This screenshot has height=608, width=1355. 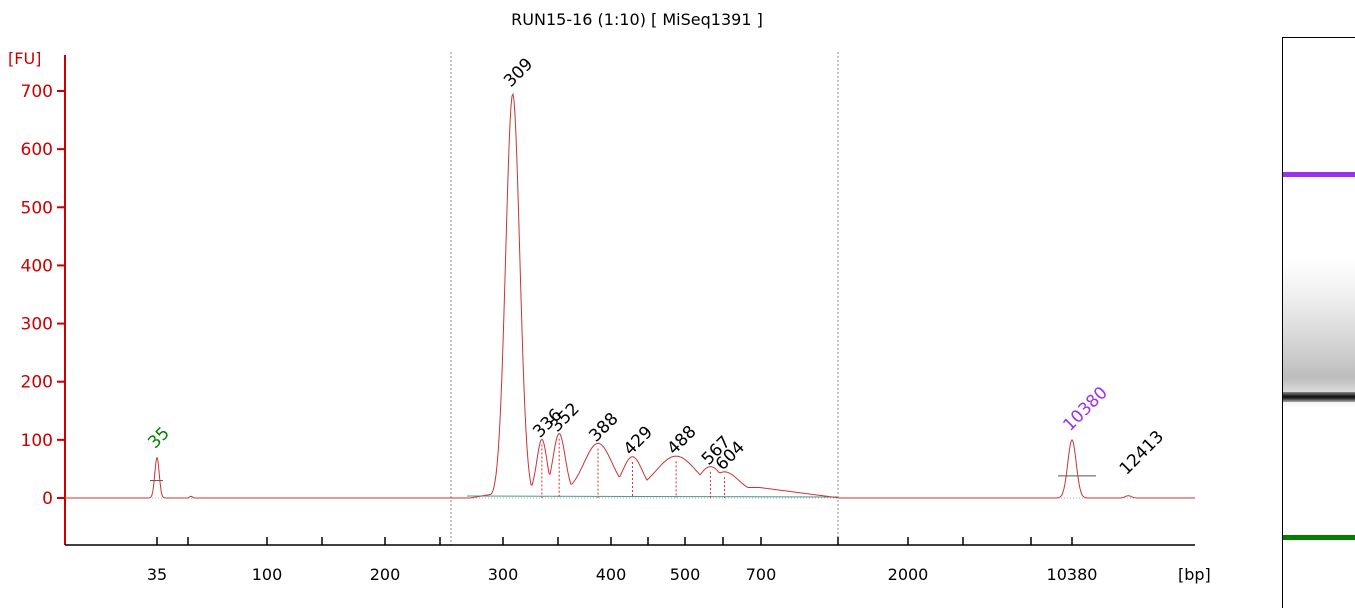 I want to click on x-tick-label: 200, so click(x=385, y=574).